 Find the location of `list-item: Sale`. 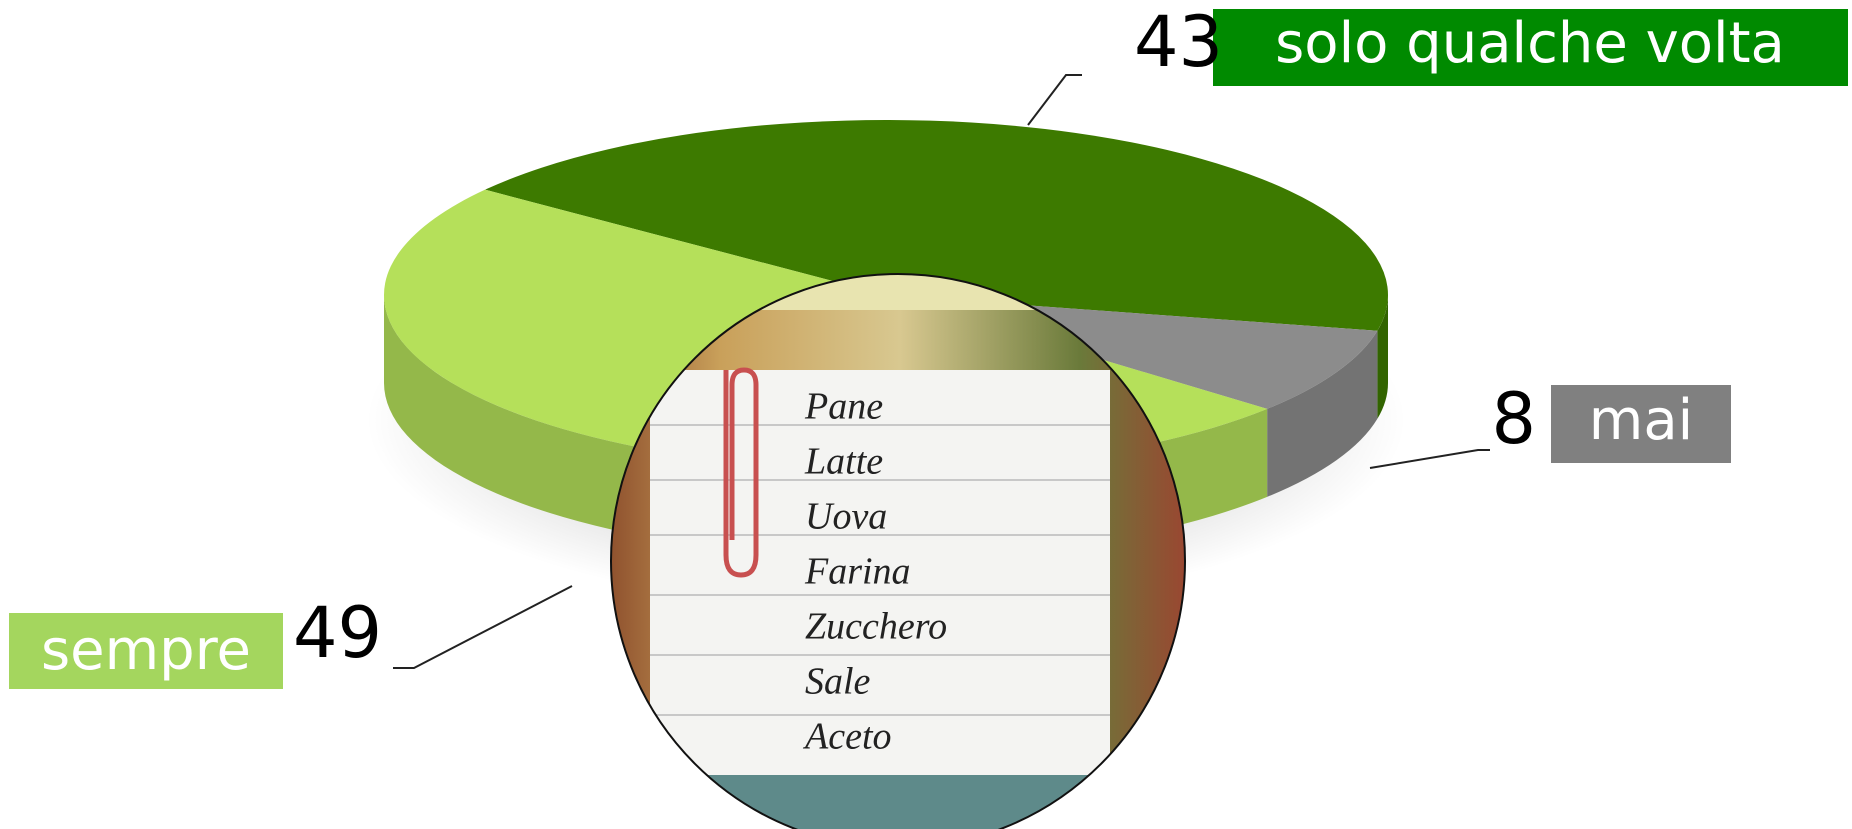

list-item: Sale is located at coordinates (838, 682).